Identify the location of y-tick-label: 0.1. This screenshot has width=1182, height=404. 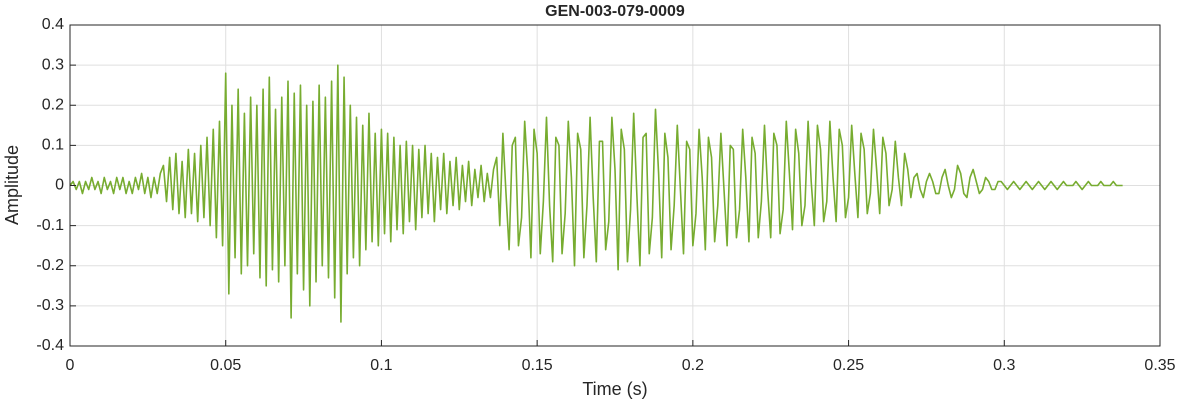
(53, 145).